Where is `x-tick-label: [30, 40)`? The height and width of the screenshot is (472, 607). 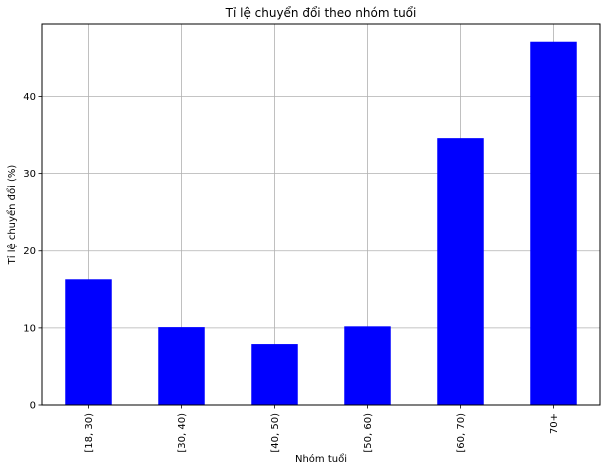 x-tick-label: [30, 40) is located at coordinates (182, 433).